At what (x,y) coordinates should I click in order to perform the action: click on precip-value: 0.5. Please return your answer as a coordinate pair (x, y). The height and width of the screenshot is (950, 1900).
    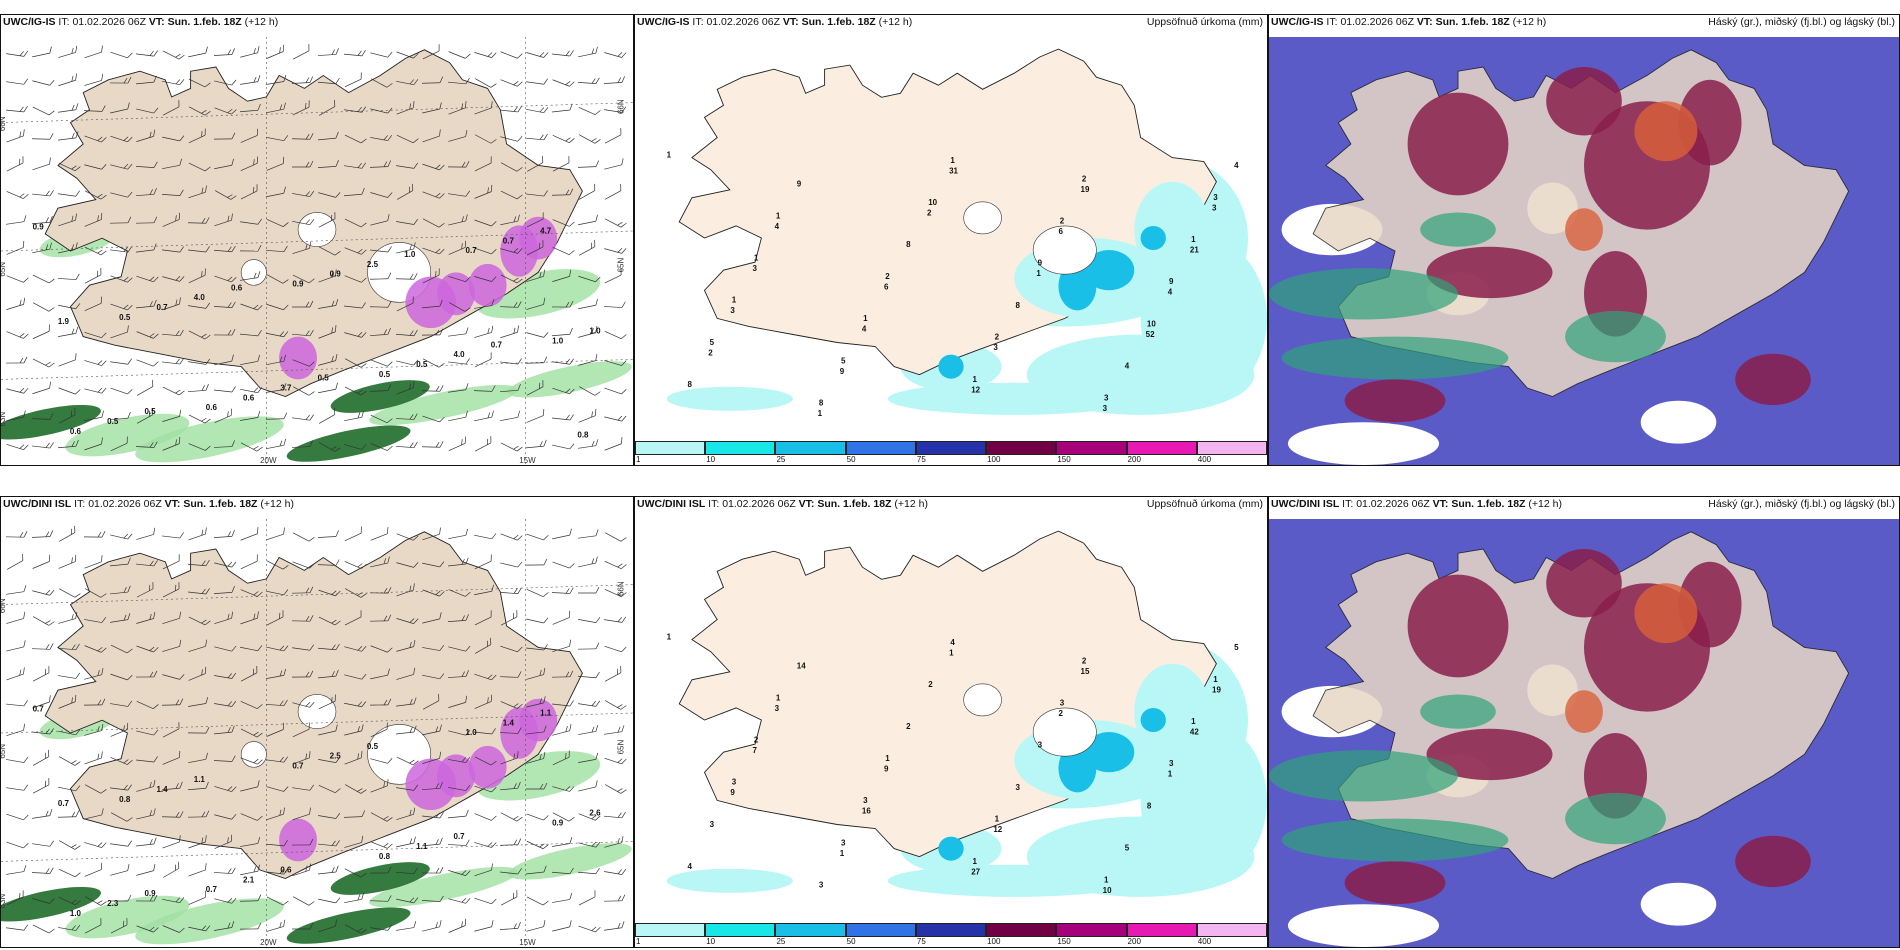
    Looking at the image, I should click on (385, 374).